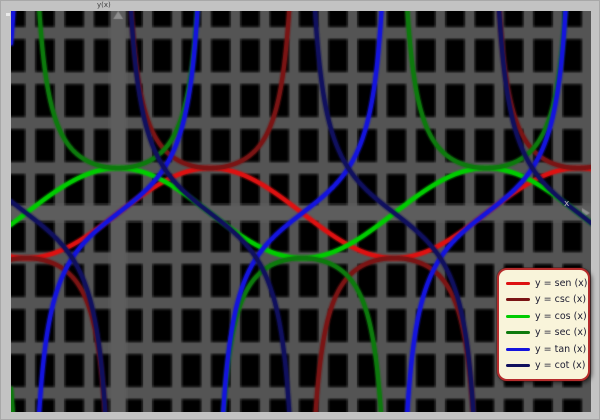 The image size is (600, 420). Describe the element at coordinates (561, 316) in the screenshot. I see `legend-label-cos: y = cos (x)` at that location.